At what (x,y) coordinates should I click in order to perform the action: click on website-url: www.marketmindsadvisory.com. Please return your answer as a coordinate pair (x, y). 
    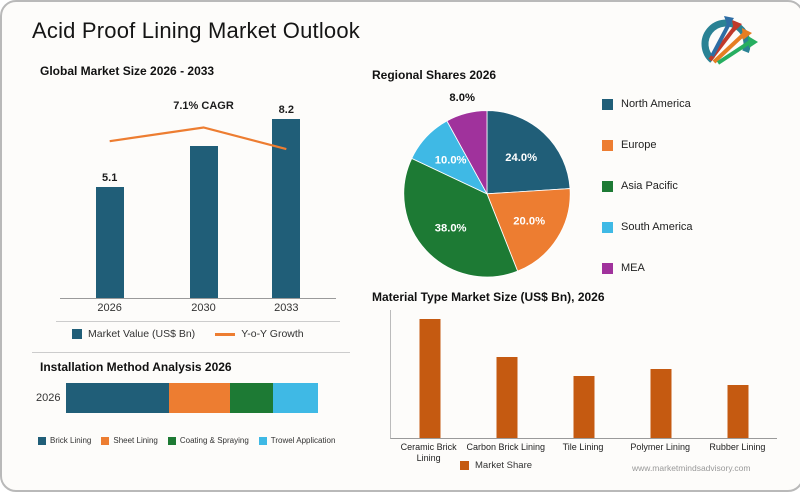
    Looking at the image, I should click on (691, 468).